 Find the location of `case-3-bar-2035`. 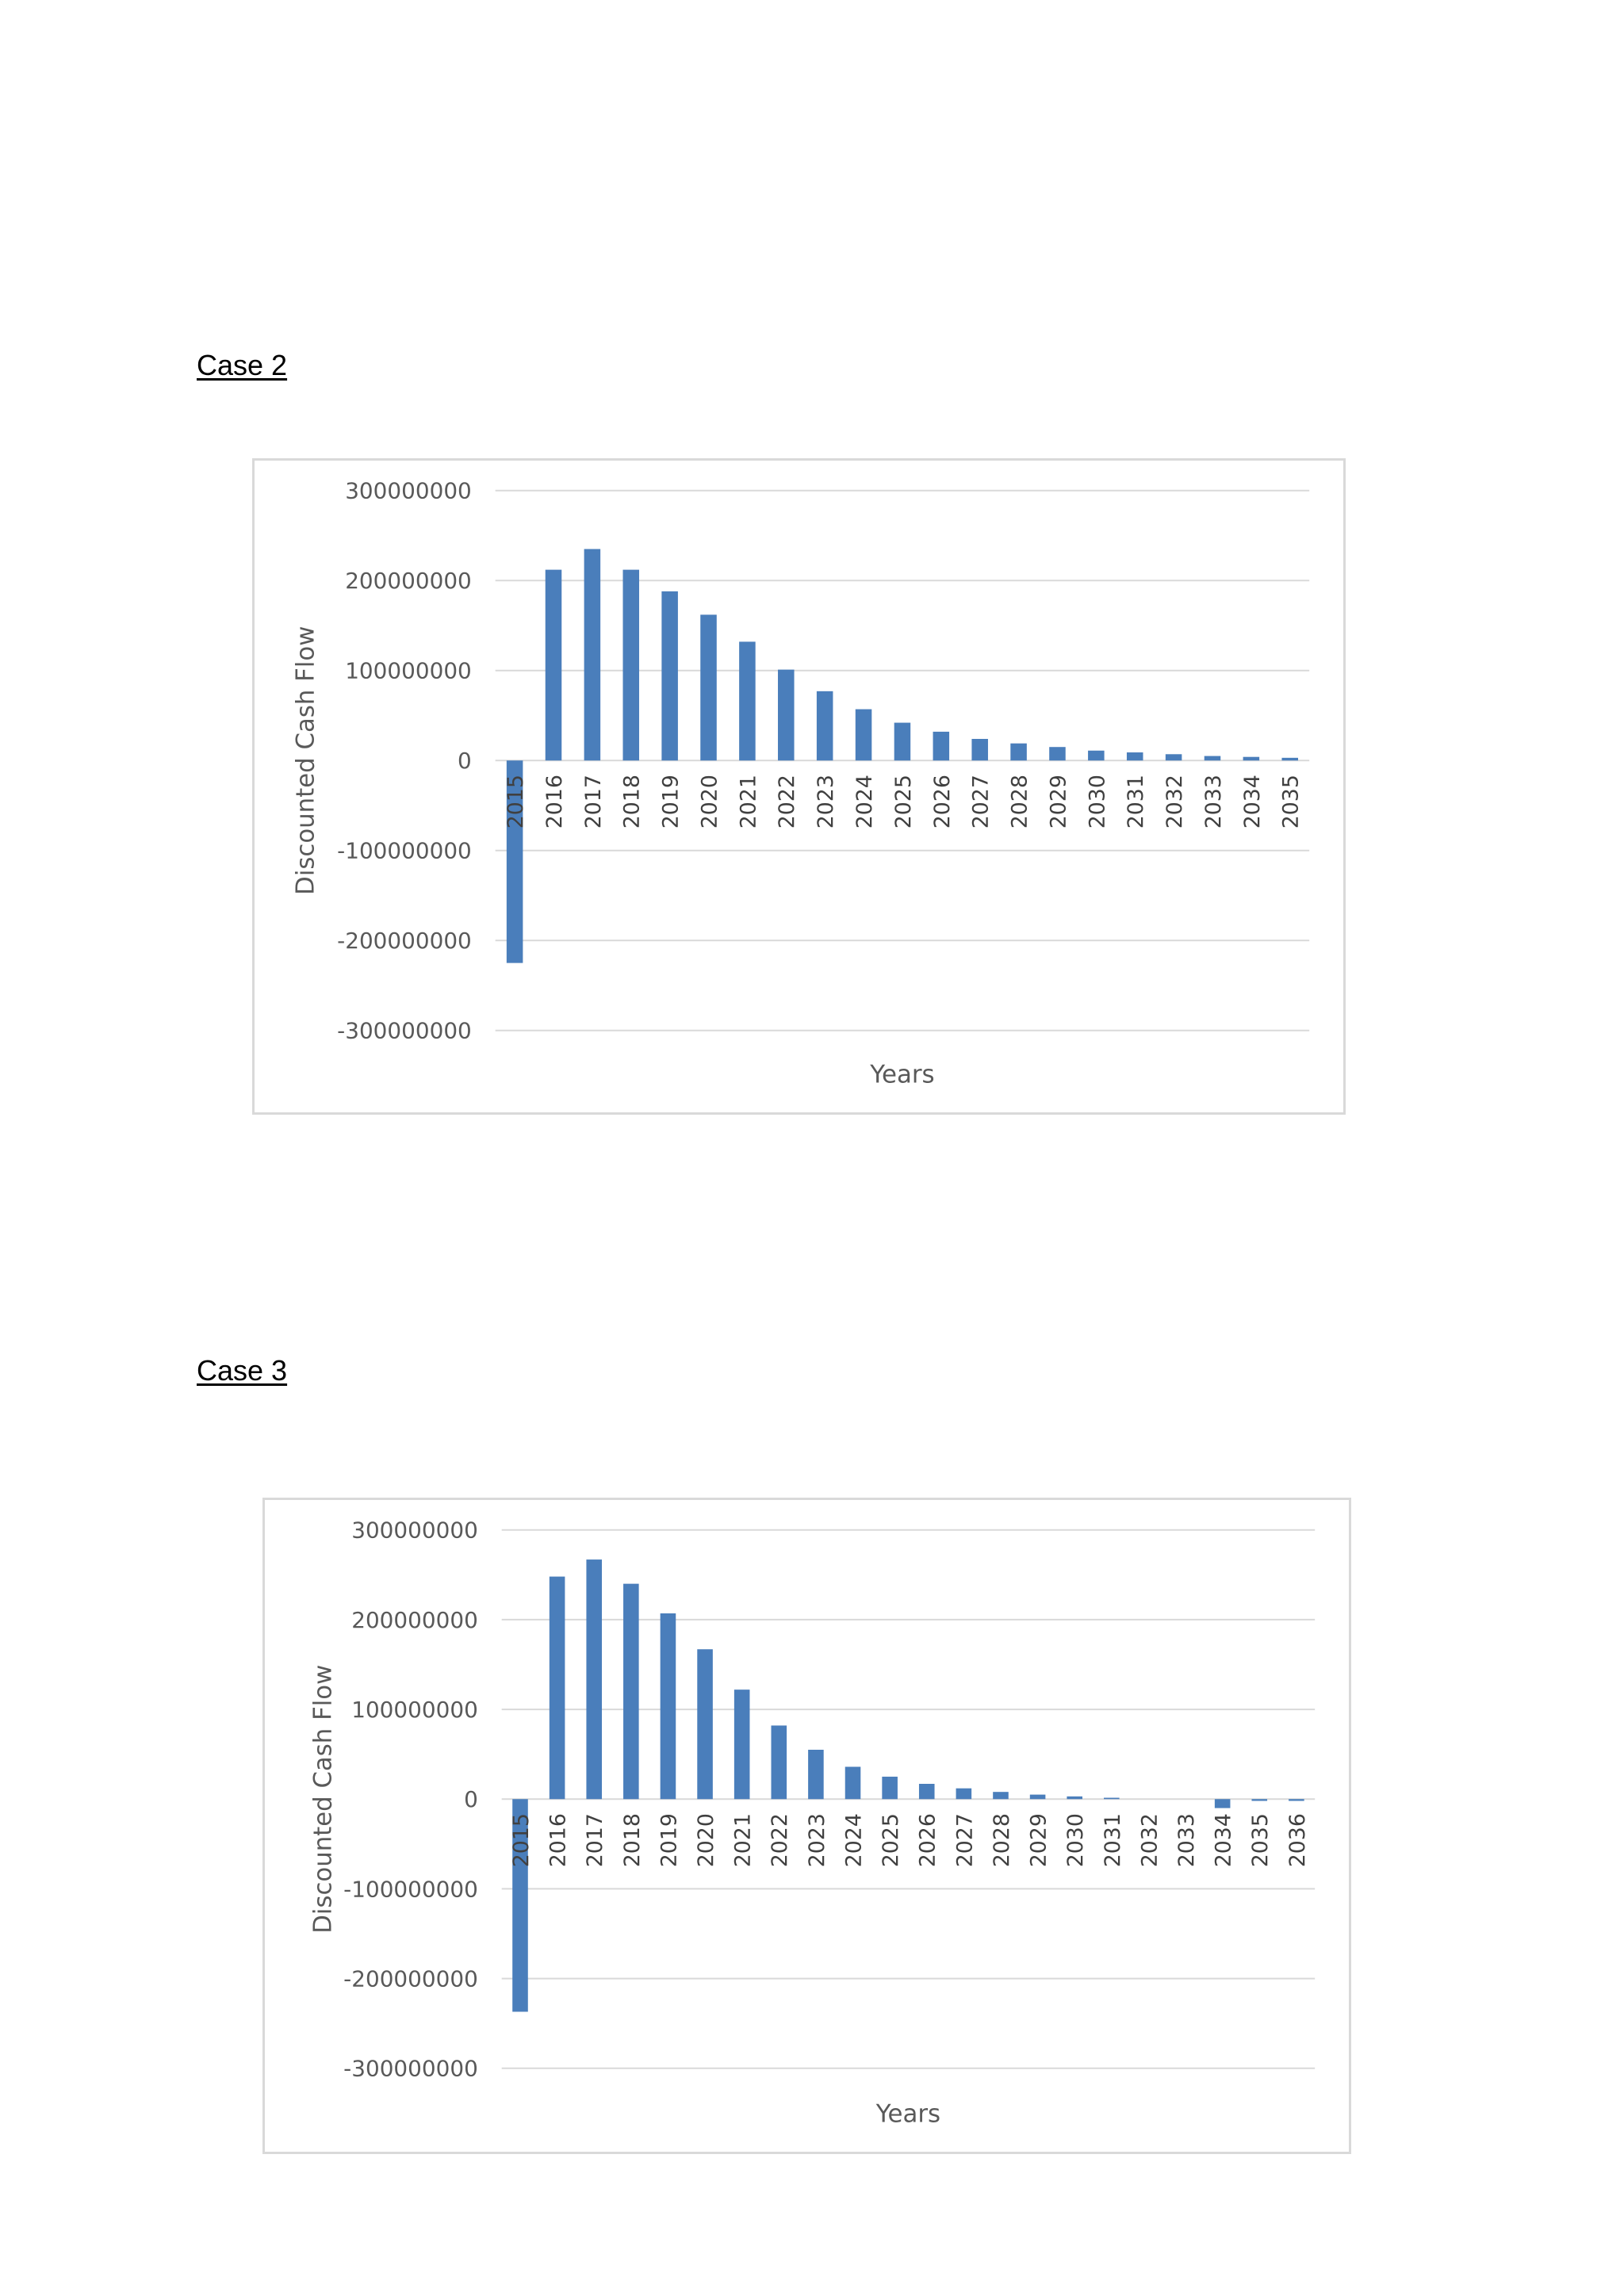

case-3-bar-2035 is located at coordinates (1259, 1800).